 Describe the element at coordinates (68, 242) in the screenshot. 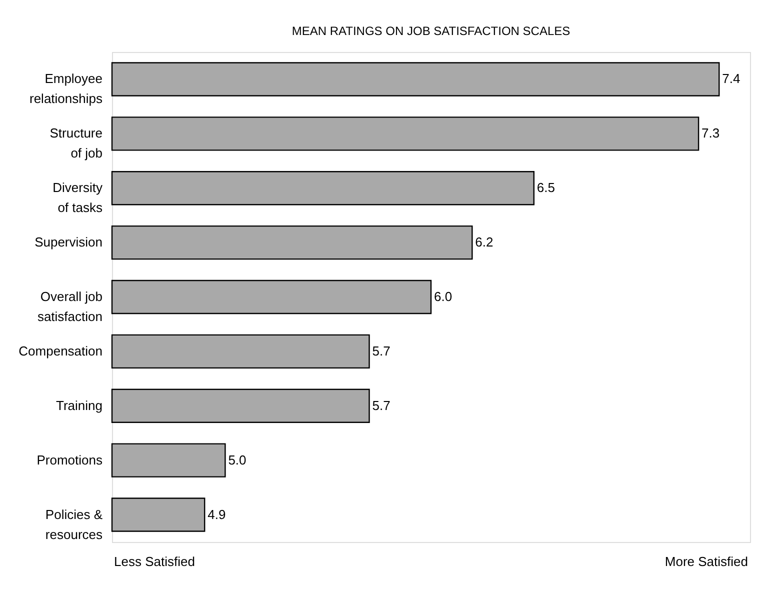

I see `y-tick-label: Supervision` at that location.